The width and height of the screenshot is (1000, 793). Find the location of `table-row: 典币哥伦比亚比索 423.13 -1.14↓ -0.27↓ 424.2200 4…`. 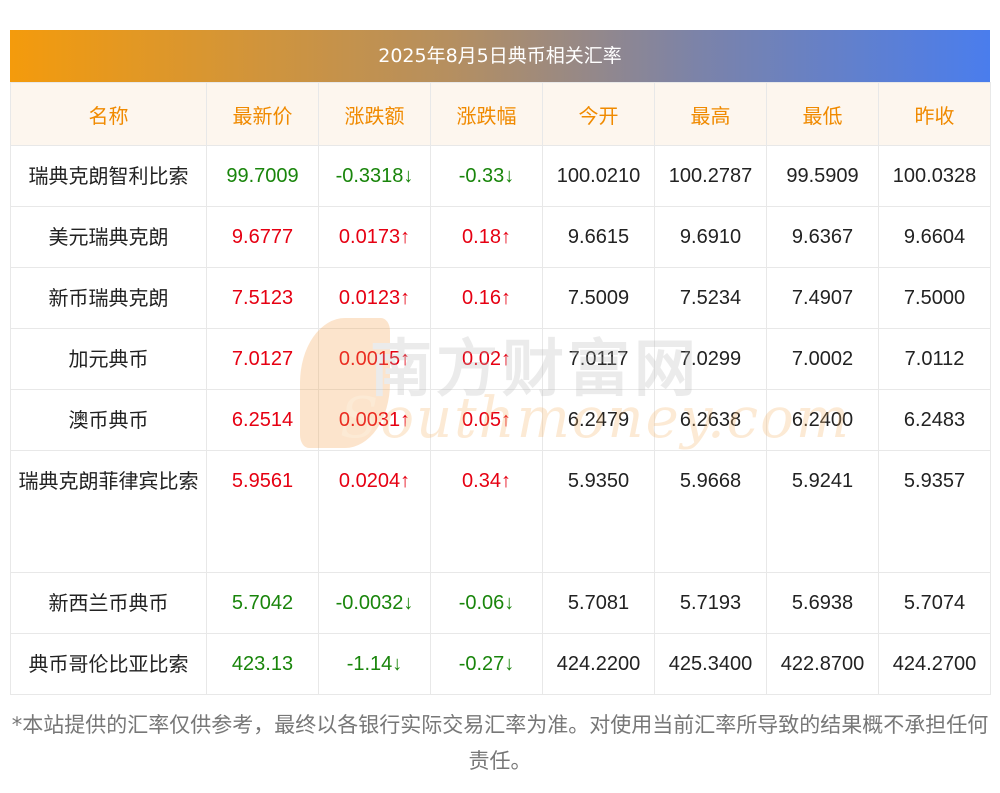

table-row: 典币哥伦比亚比索 423.13 -1.14↓ -0.27↓ 424.2200 4… is located at coordinates (500, 664).